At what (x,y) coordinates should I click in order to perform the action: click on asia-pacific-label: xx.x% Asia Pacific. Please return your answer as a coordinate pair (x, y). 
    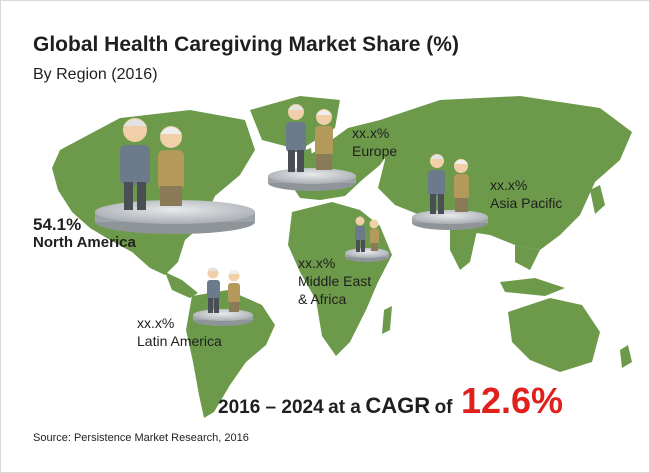
    Looking at the image, I should click on (526, 194).